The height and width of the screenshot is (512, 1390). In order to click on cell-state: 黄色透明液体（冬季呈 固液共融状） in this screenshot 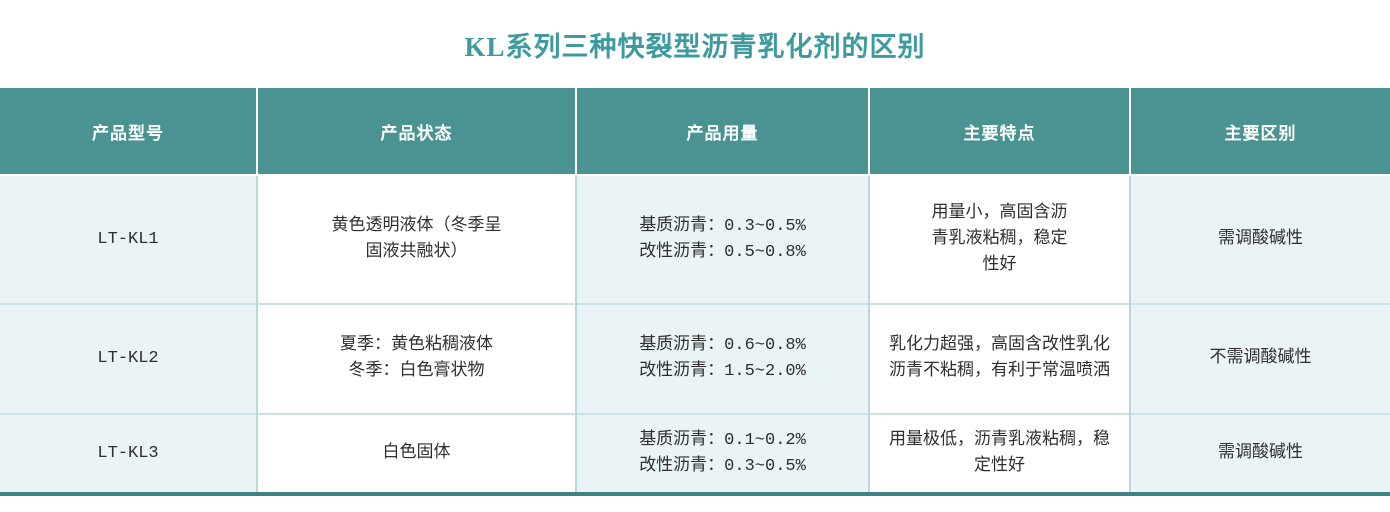, I will do `click(416, 239)`.